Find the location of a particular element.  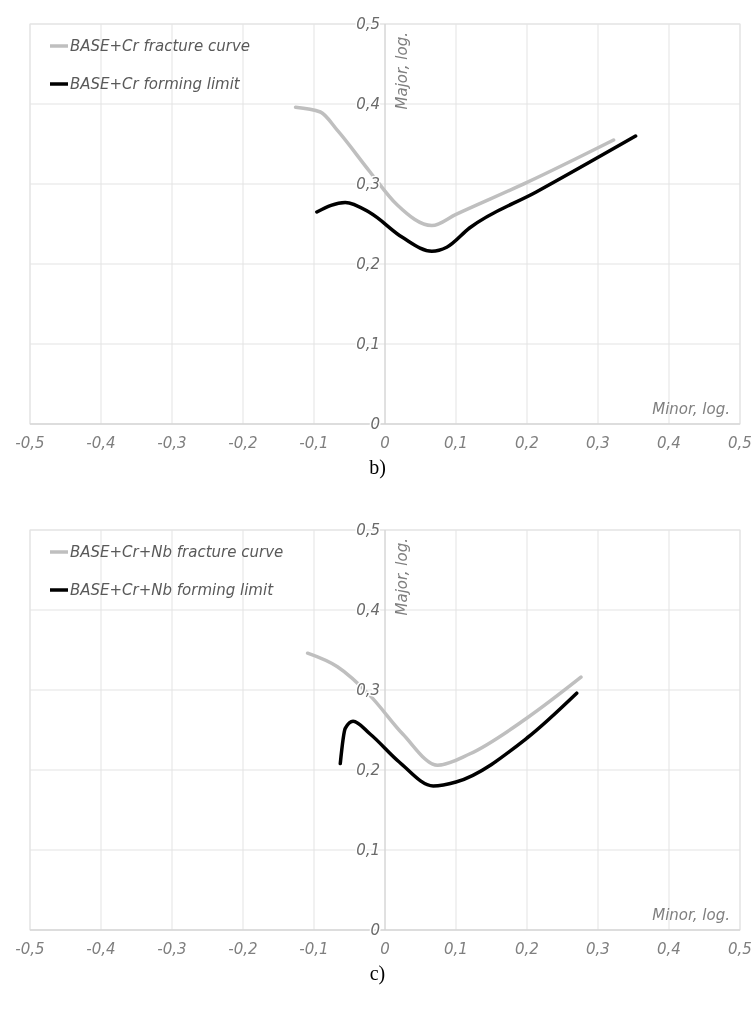

legend-label: BASE+Cr+Nb forming limit is located at coordinates (172, 590).